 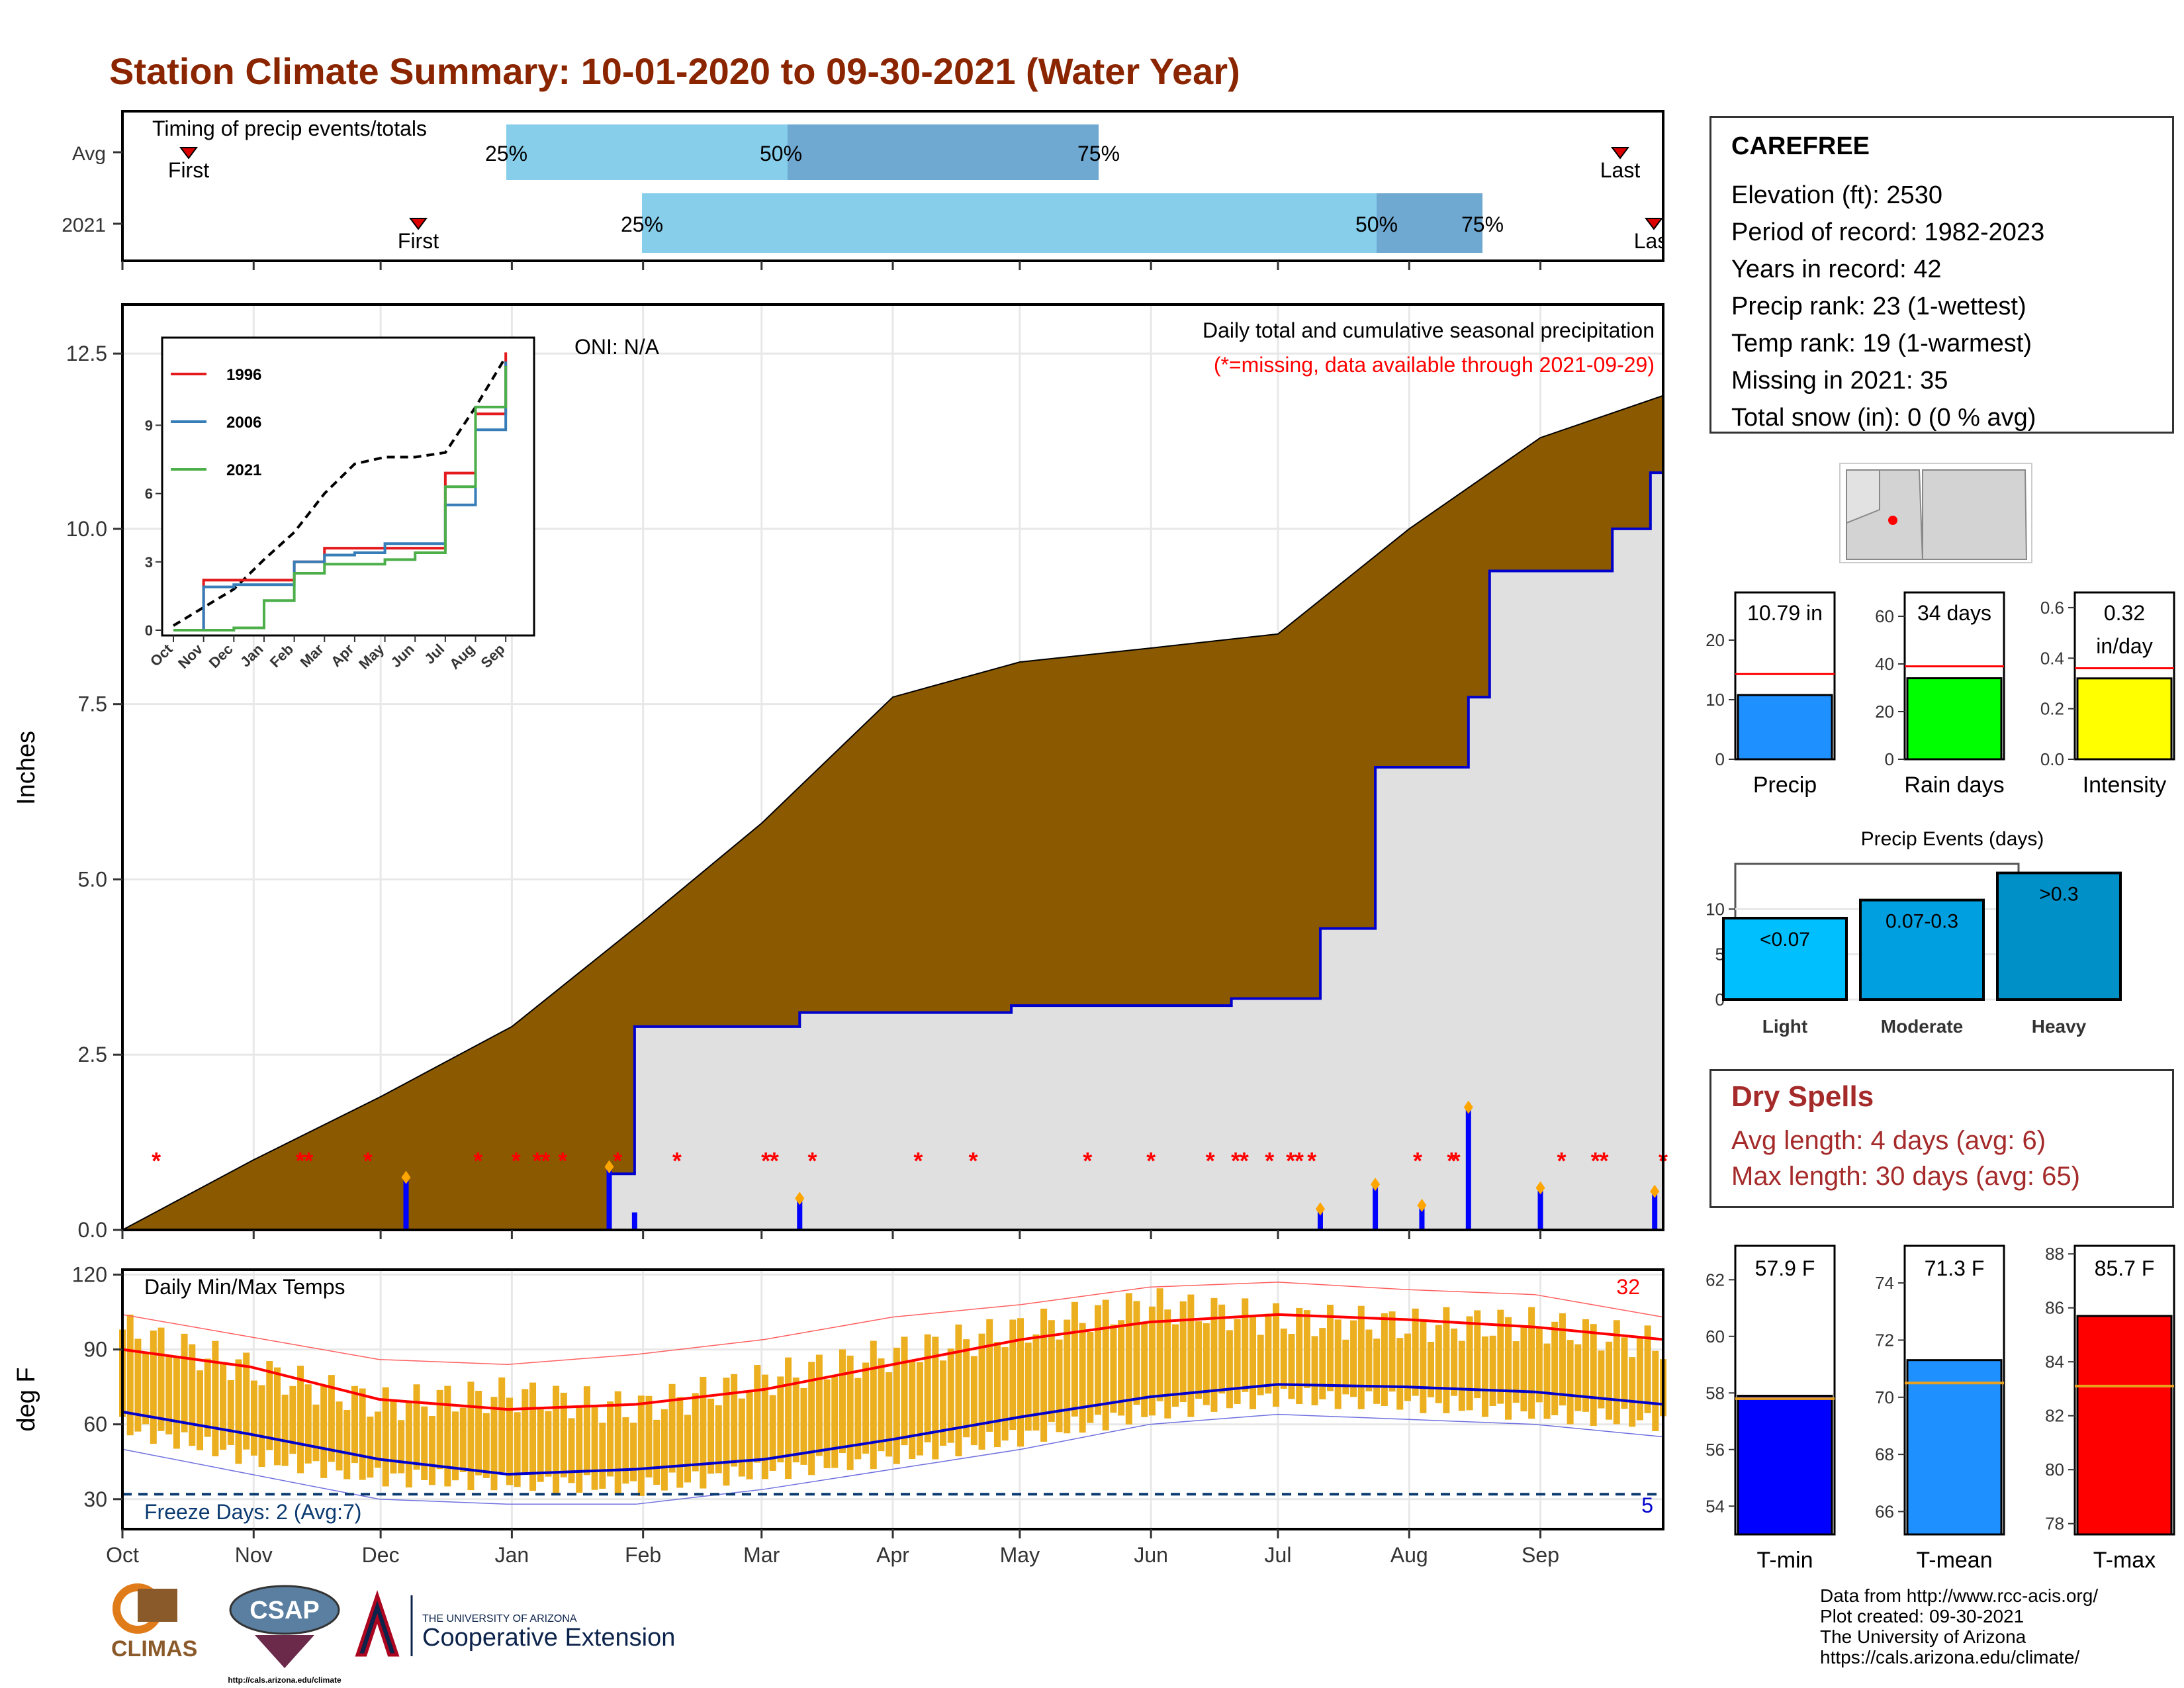 I want to click on temp-range-bars, so click(x=893, y=1392).